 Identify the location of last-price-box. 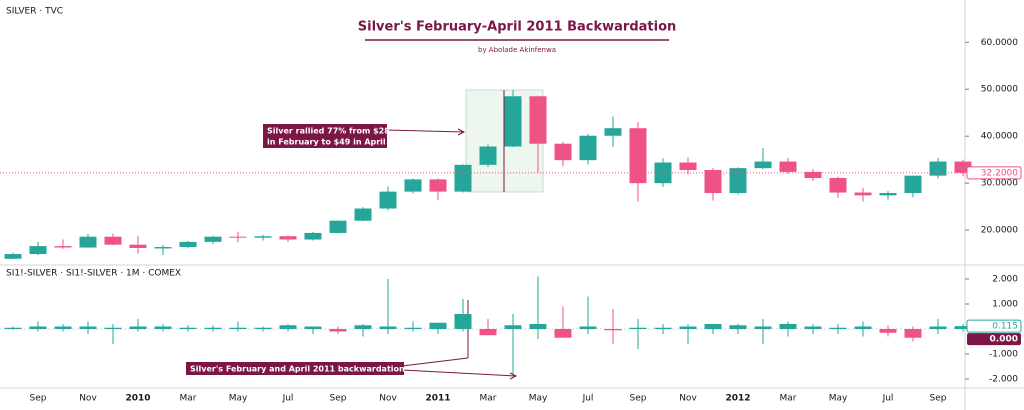
(994, 326).